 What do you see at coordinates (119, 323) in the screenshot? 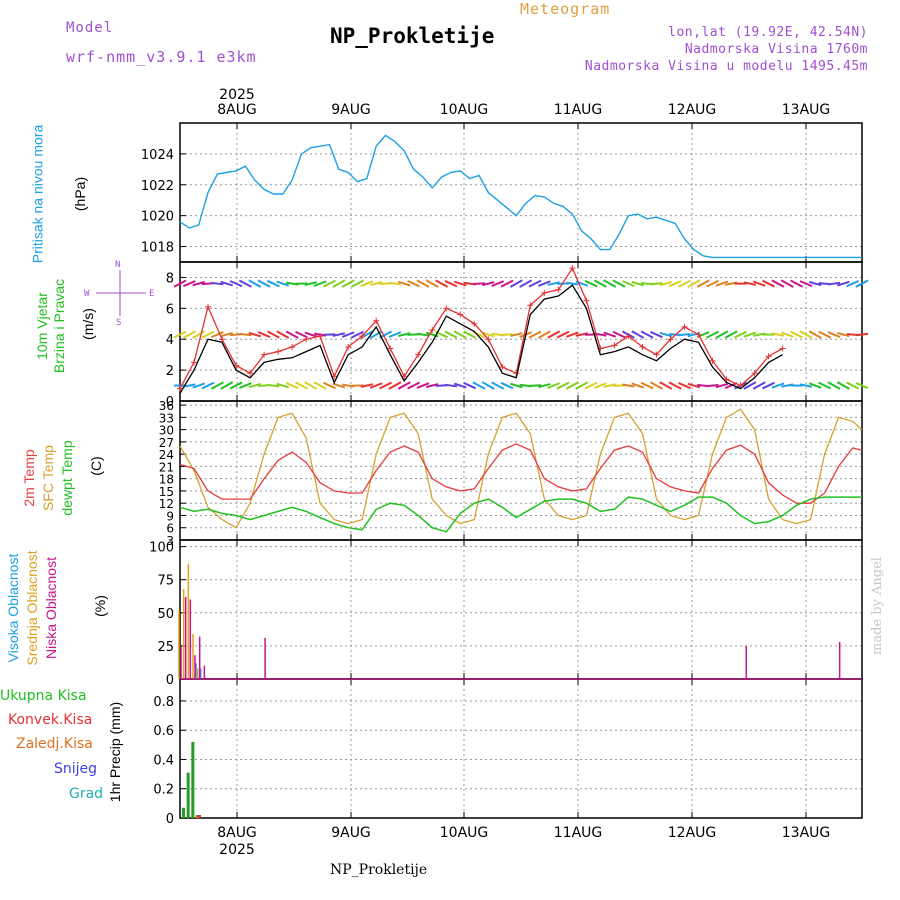
I see `compass-s: S` at bounding box center [119, 323].